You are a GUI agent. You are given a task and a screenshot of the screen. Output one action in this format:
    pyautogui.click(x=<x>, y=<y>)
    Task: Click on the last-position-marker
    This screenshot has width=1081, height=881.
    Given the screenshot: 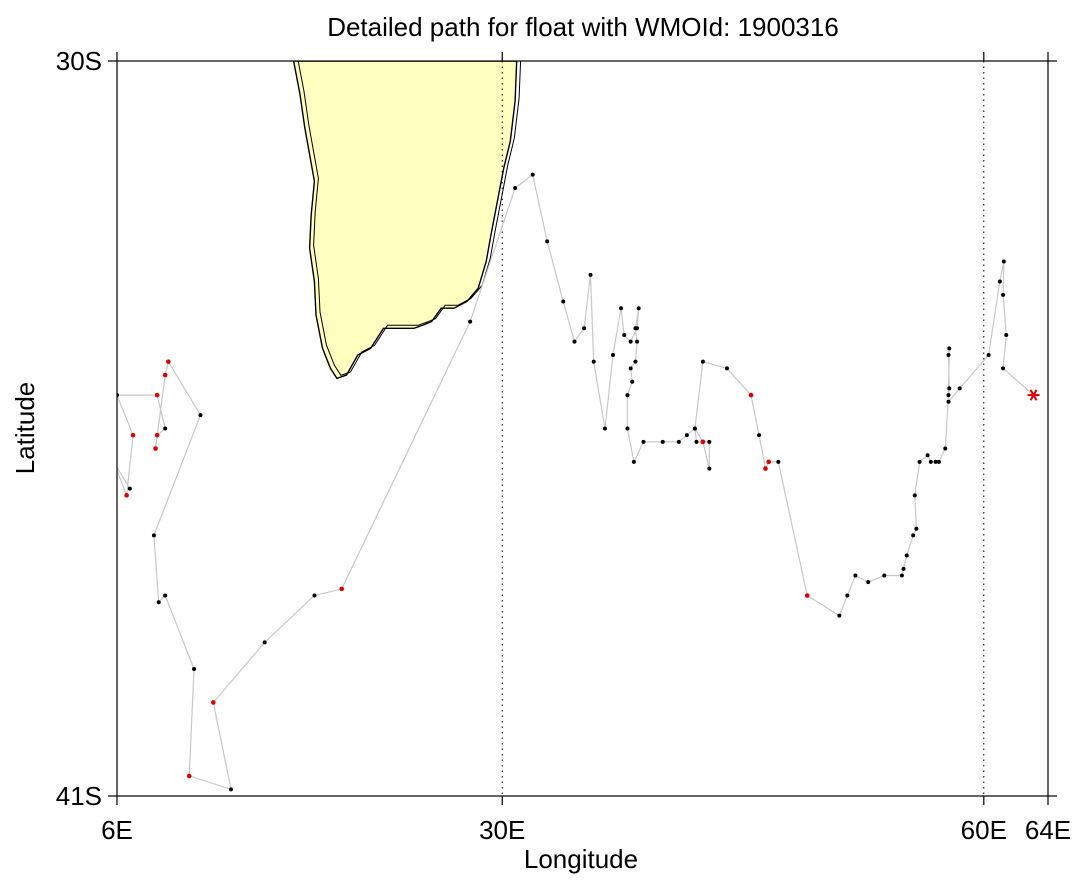 What is the action you would take?
    pyautogui.click(x=1033, y=395)
    